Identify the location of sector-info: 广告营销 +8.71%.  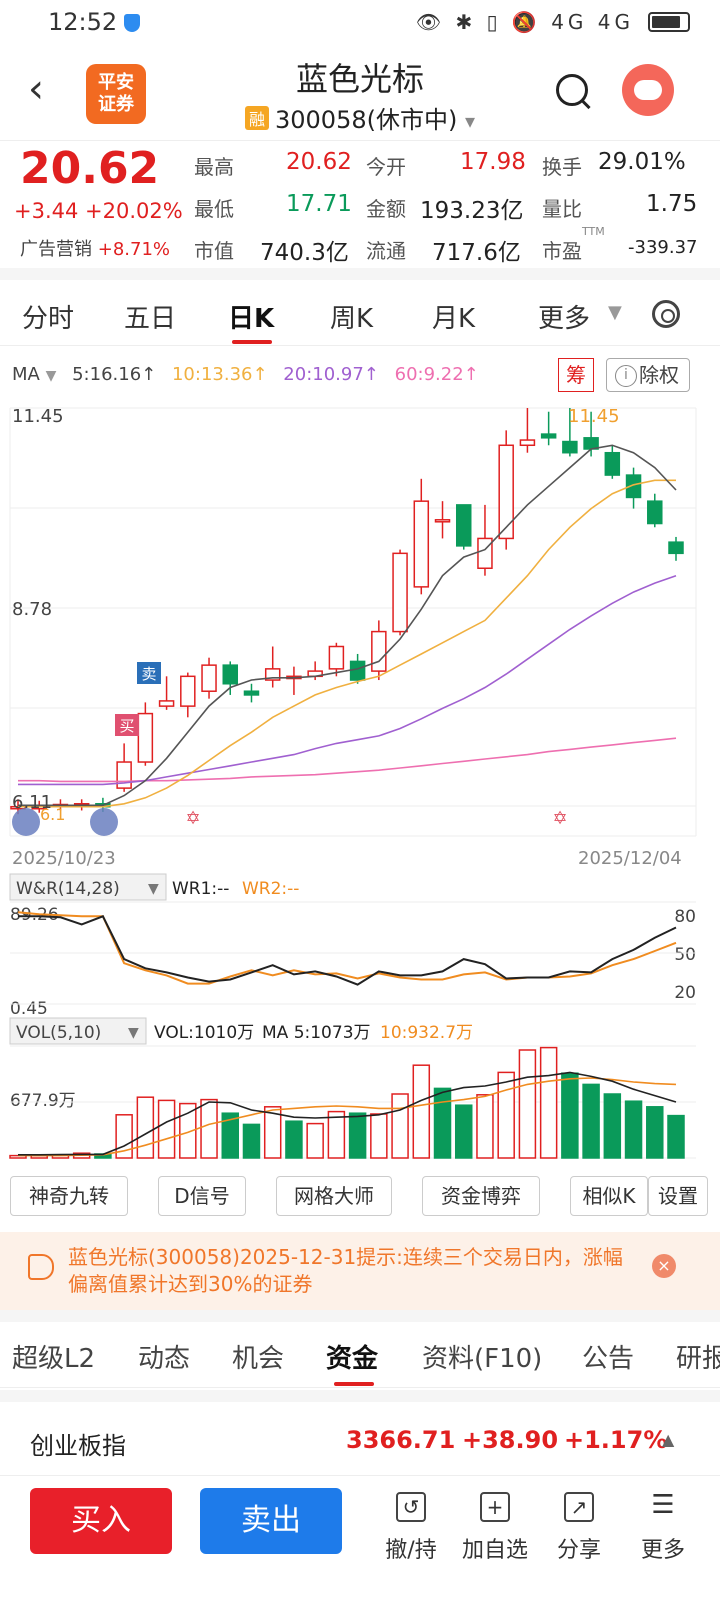
(95, 248).